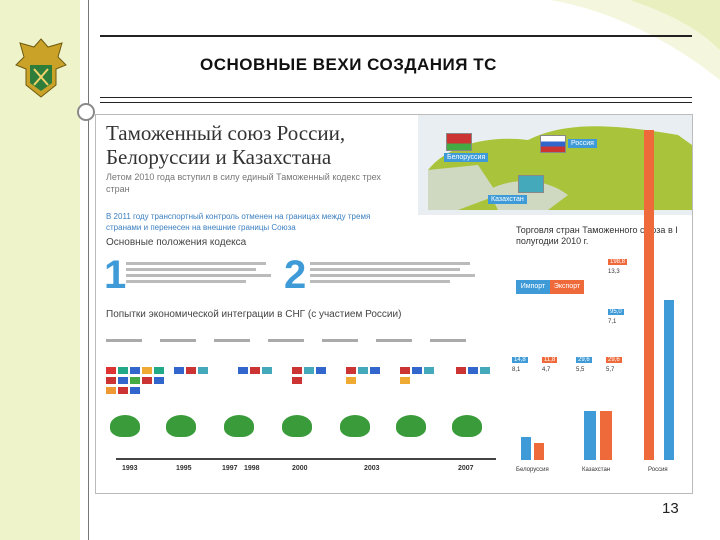 Image resolution: width=720 pixels, height=540 pixels. What do you see at coordinates (467, 426) in the screenshot?
I see `globe-2007` at bounding box center [467, 426].